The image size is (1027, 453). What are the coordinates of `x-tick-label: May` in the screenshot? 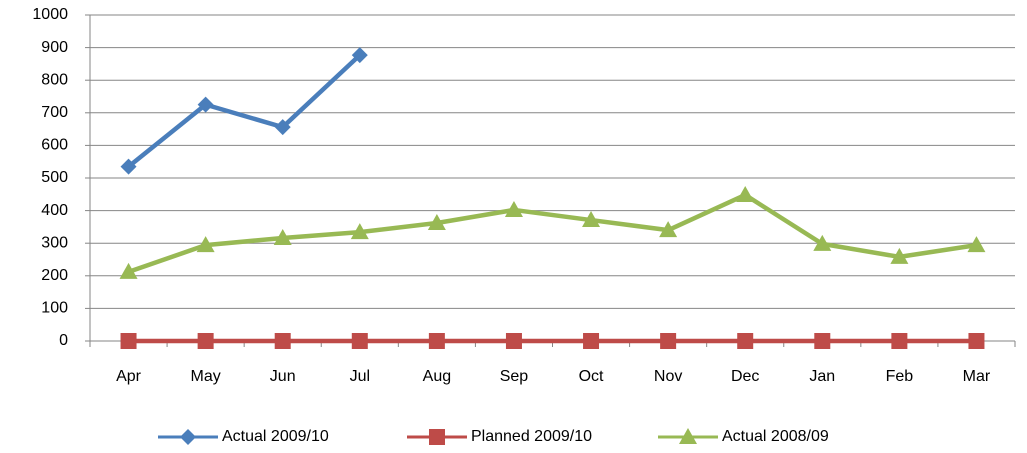 It's located at (206, 376).